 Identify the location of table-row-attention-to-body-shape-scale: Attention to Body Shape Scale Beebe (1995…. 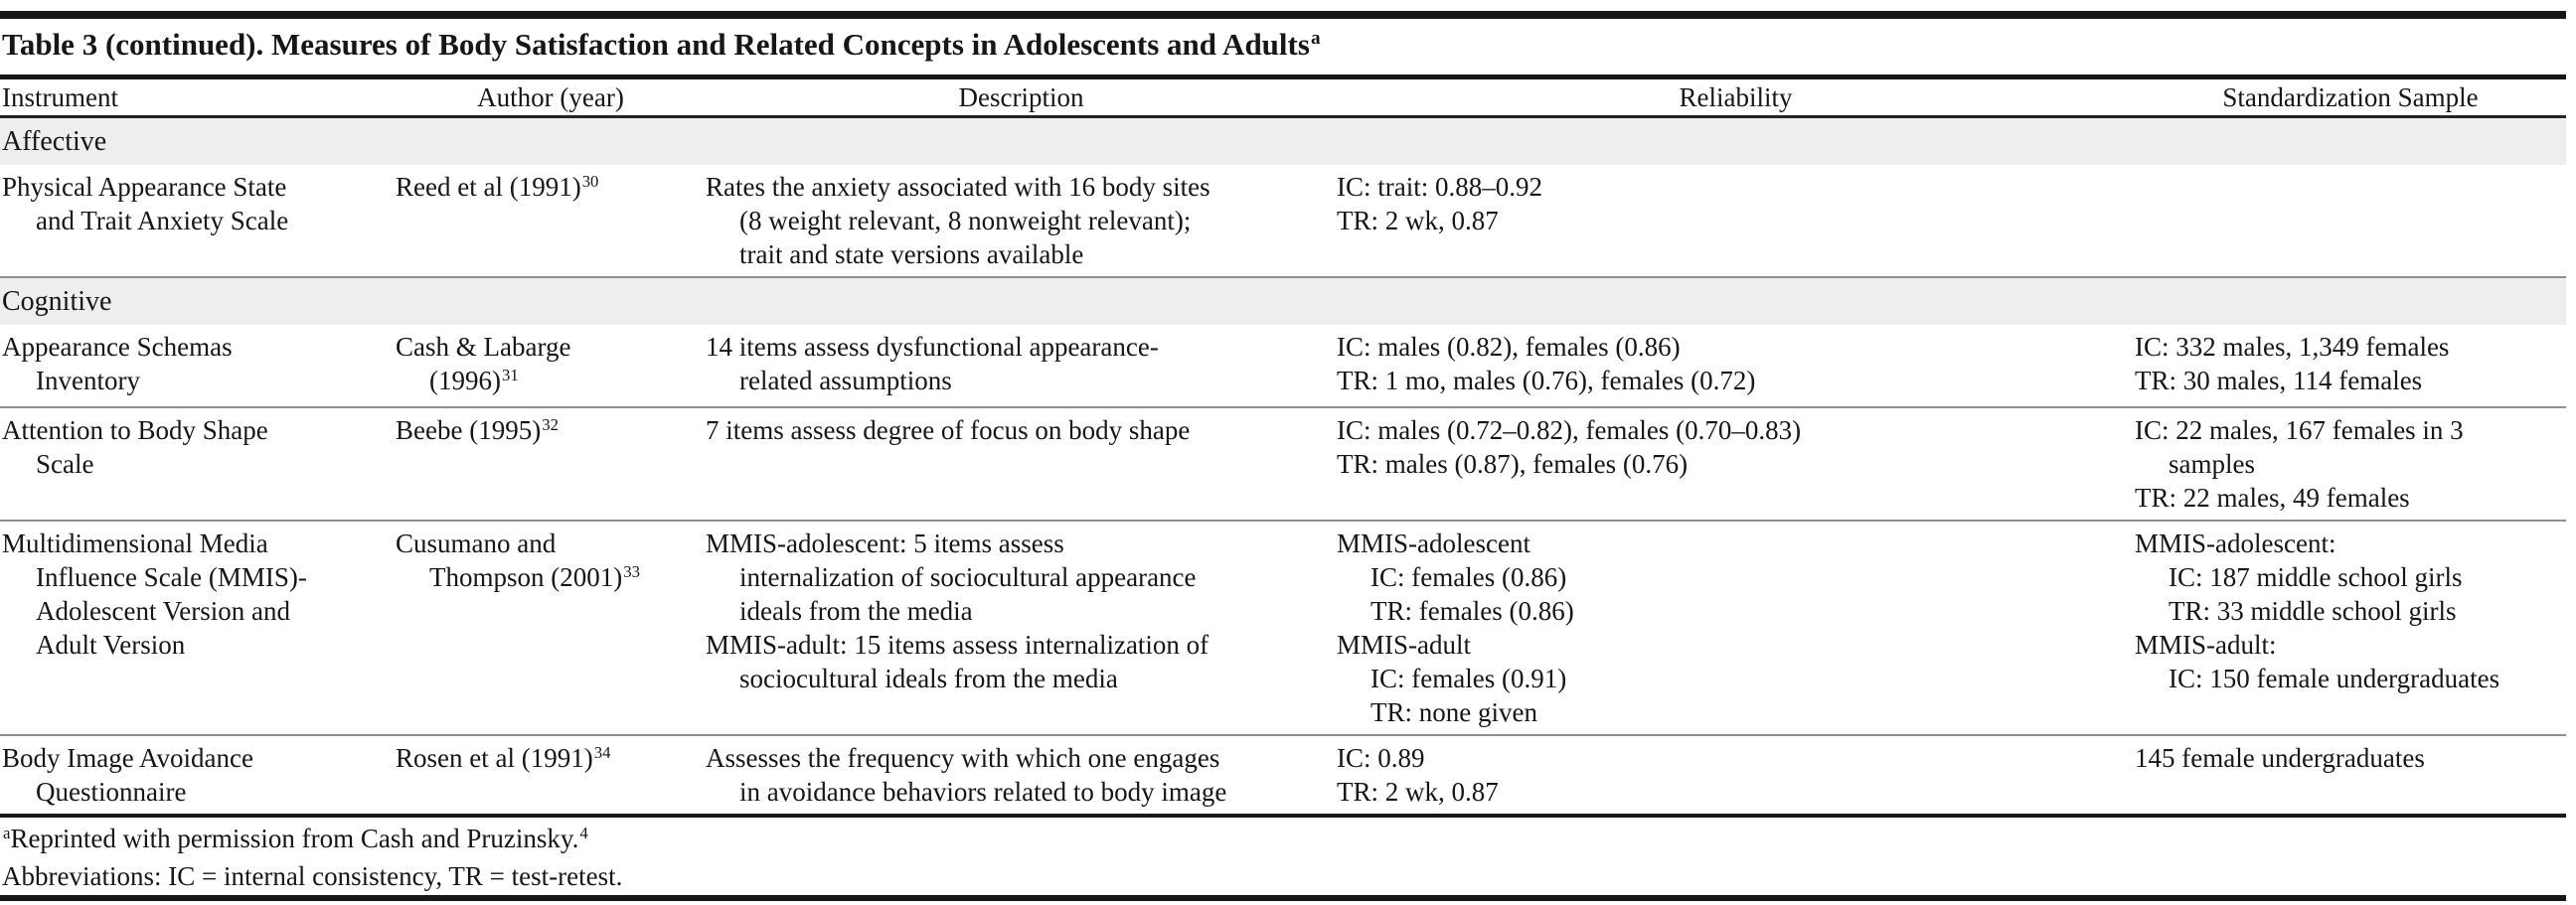
(1283, 464).